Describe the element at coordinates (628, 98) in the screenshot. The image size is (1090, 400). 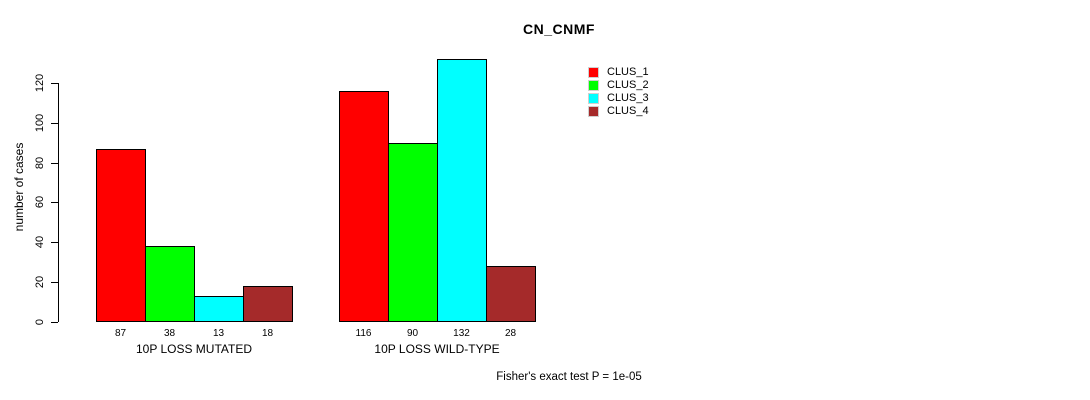
I see `legend-label: CLUS_3` at that location.